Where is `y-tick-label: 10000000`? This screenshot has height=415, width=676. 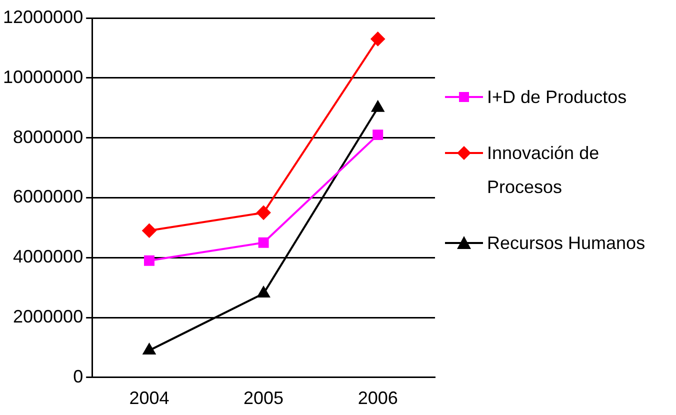
y-tick-label: 10000000 is located at coordinates (43, 76).